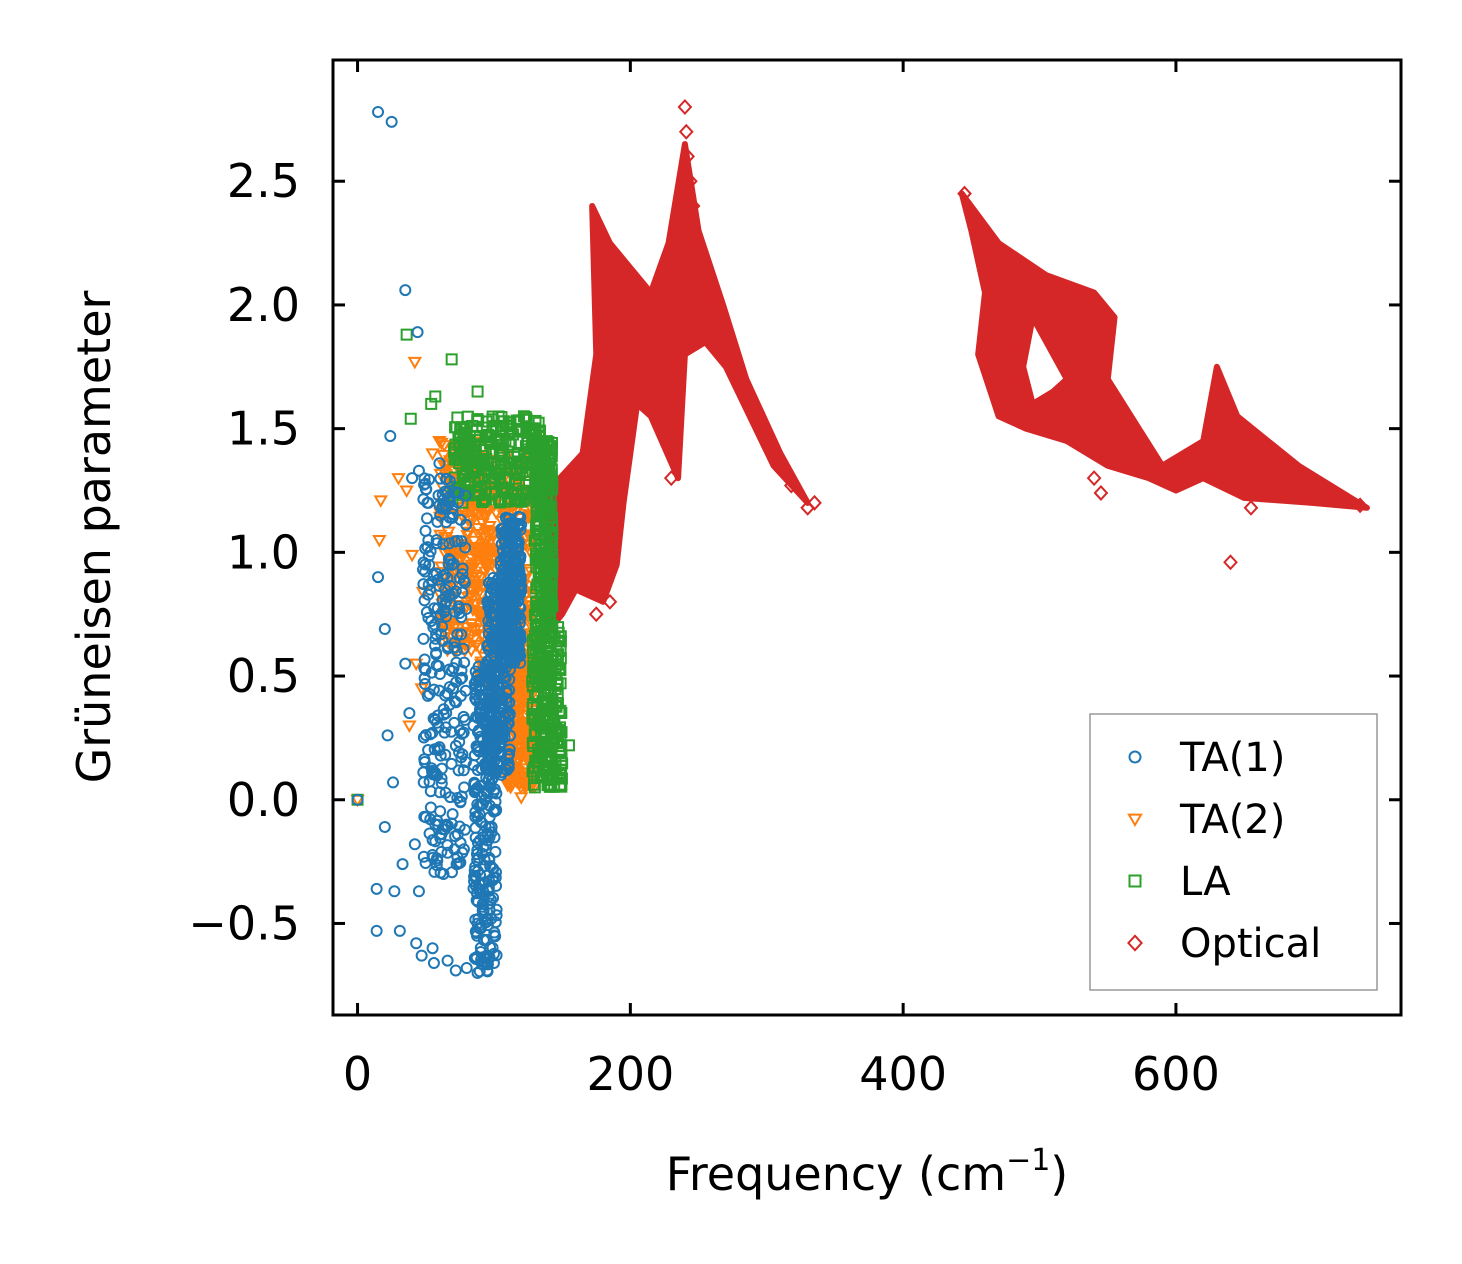 The width and height of the screenshot is (1462, 1264). What do you see at coordinates (1224, 944) in the screenshot?
I see `legend-item: Optical` at bounding box center [1224, 944].